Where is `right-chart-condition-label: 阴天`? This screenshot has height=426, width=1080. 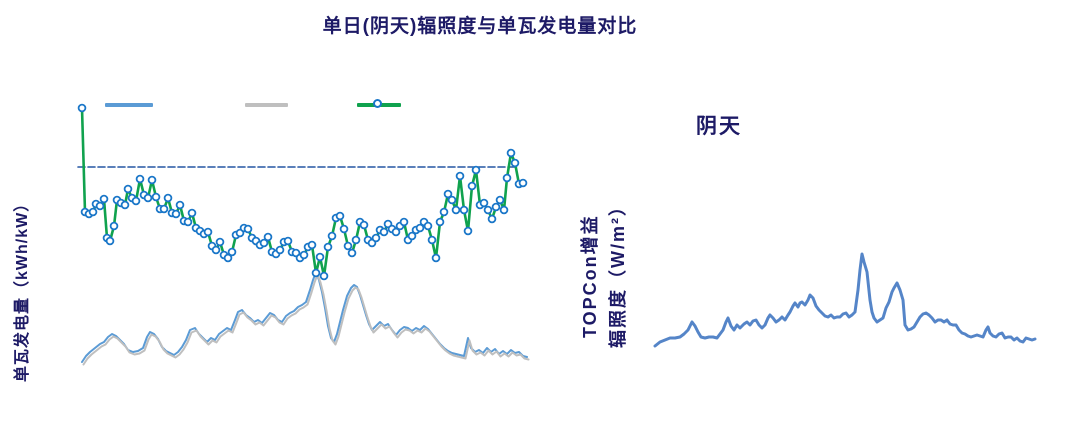
right-chart-condition-label: 阴天 is located at coordinates (719, 126).